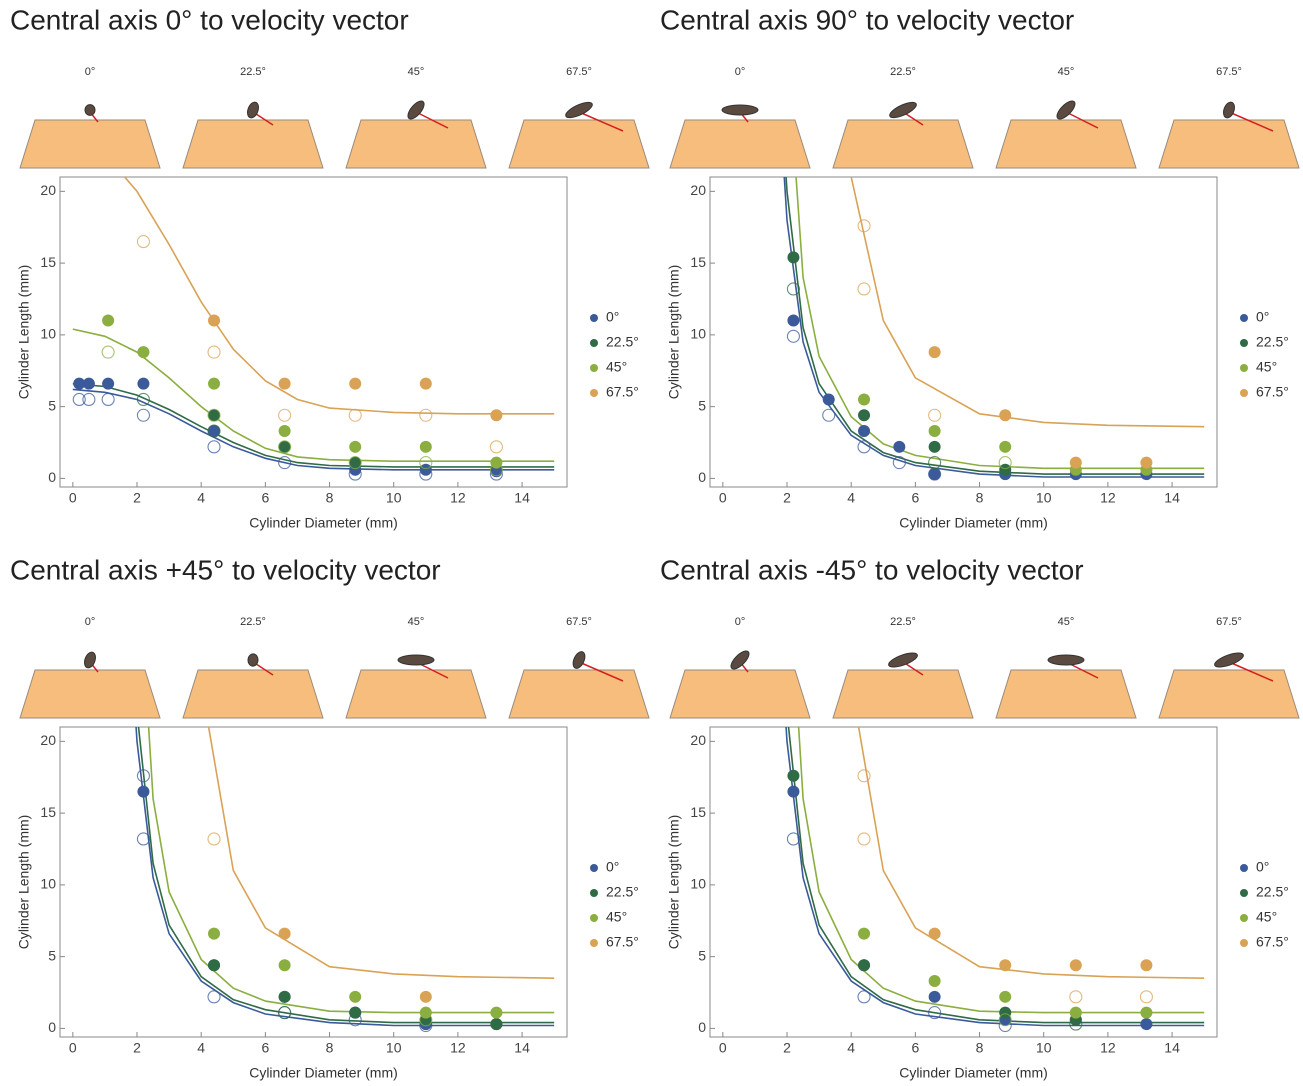 The width and height of the screenshot is (1303, 1086). I want to click on orientation-label: 67.5°, so click(579, 622).